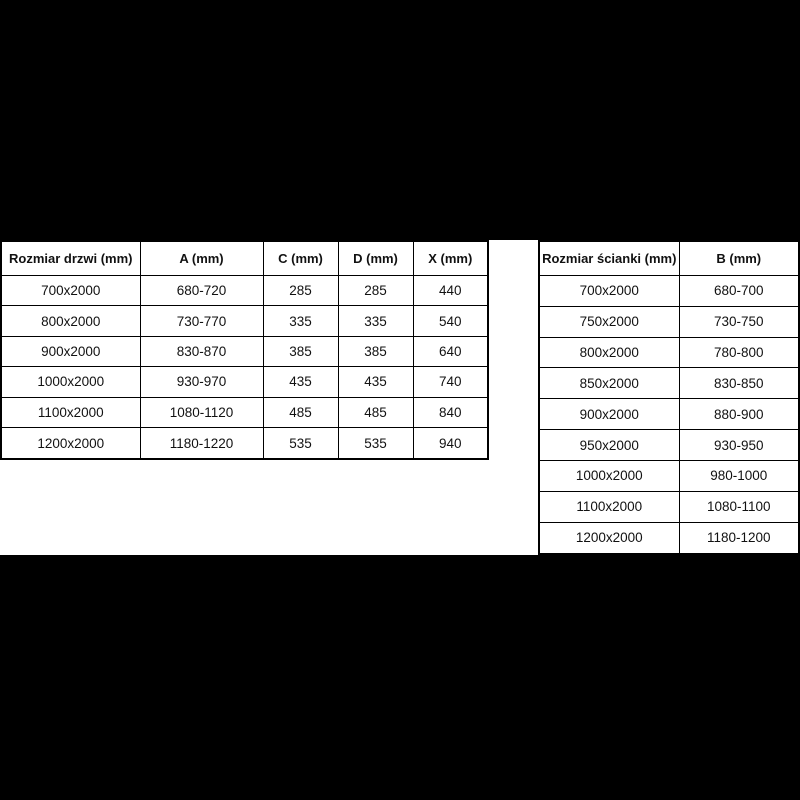 The image size is (800, 800). What do you see at coordinates (609, 383) in the screenshot?
I see `table-cell: 850x2000` at bounding box center [609, 383].